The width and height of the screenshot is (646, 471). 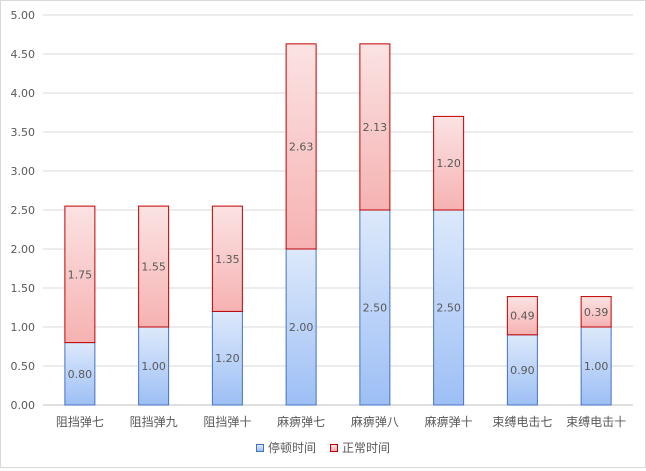 I want to click on x-tick-label: 麻痹弹十, so click(x=449, y=421).